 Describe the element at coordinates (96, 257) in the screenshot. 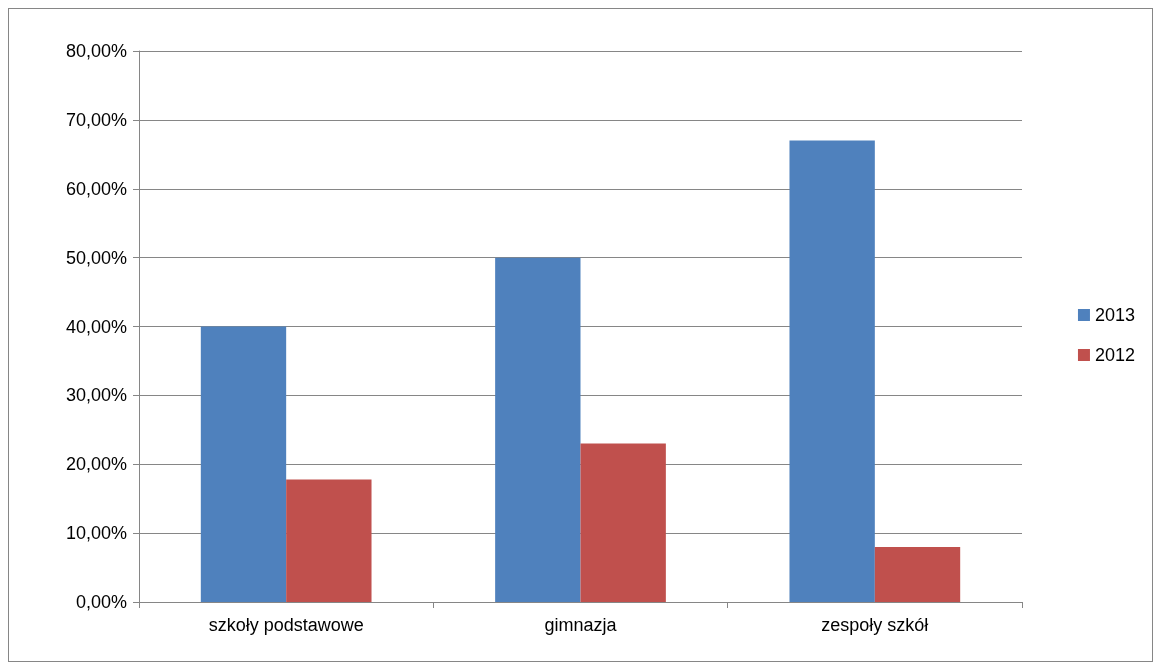

I see `y-tick-label: 50,00%` at that location.